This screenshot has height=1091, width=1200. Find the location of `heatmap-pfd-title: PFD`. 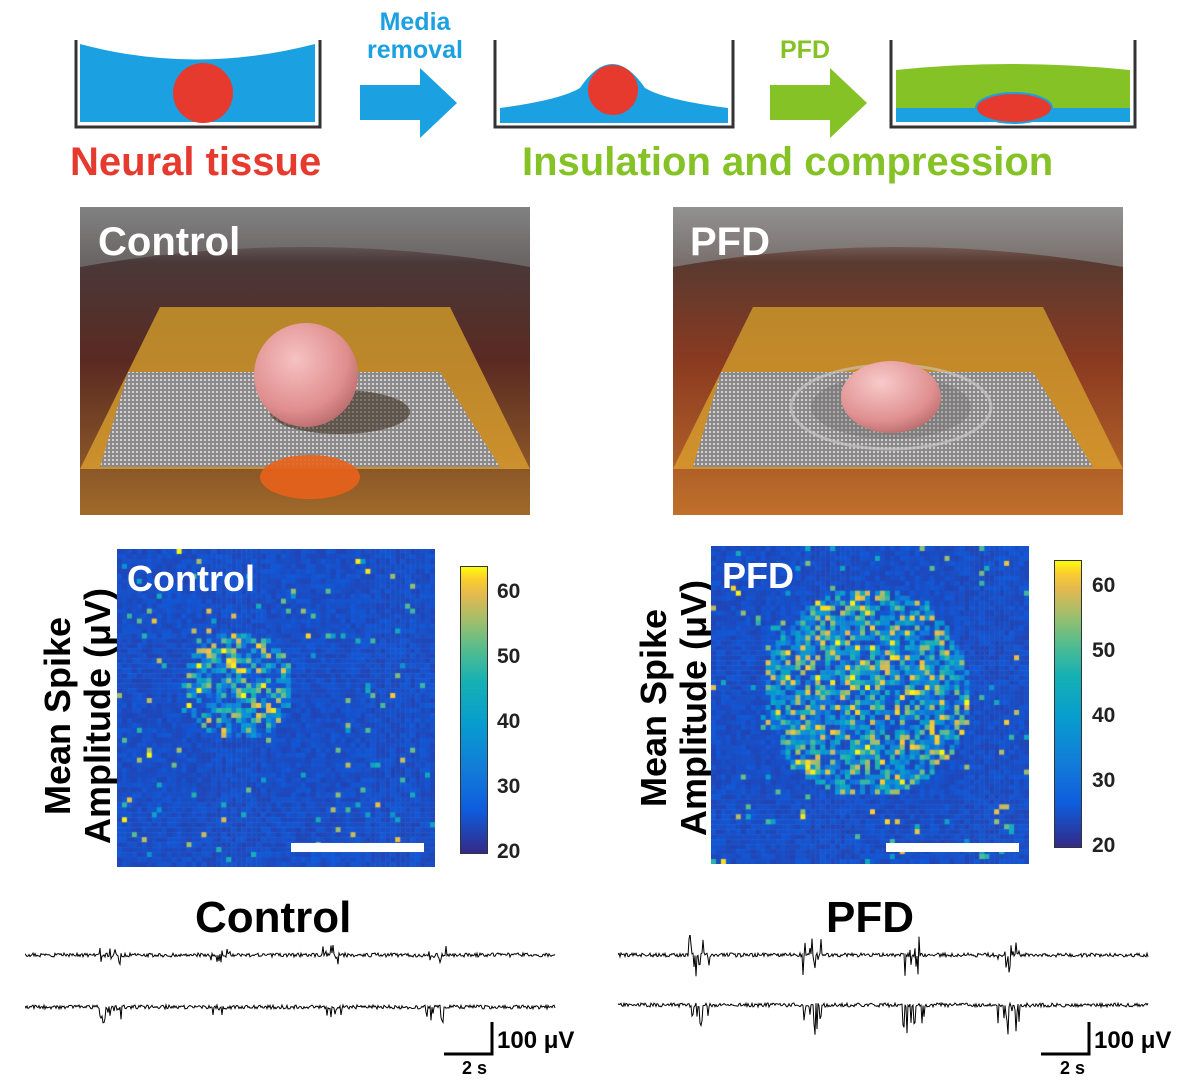

heatmap-pfd-title: PFD is located at coordinates (758, 575).